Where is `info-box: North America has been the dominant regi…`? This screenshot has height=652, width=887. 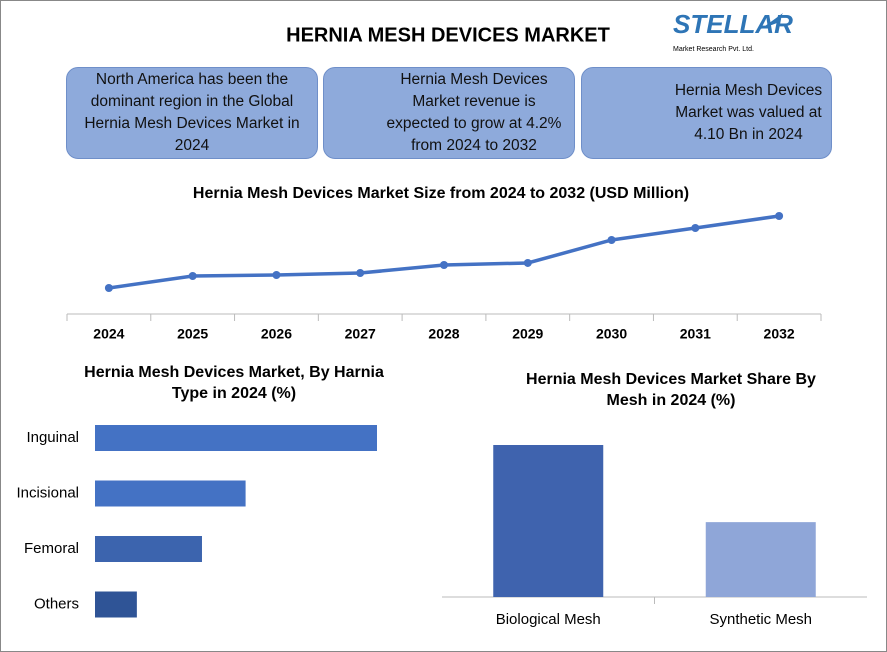 info-box: North America has been the dominant regi… is located at coordinates (192, 113).